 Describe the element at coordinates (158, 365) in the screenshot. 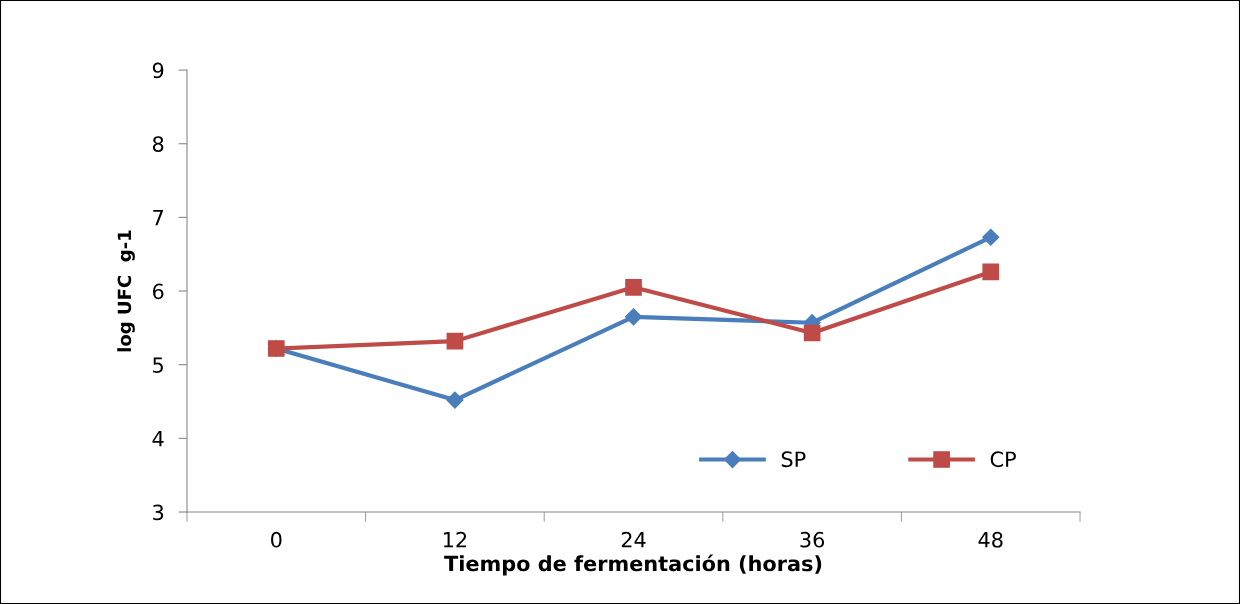

I see `y-tick-label: 5` at that location.